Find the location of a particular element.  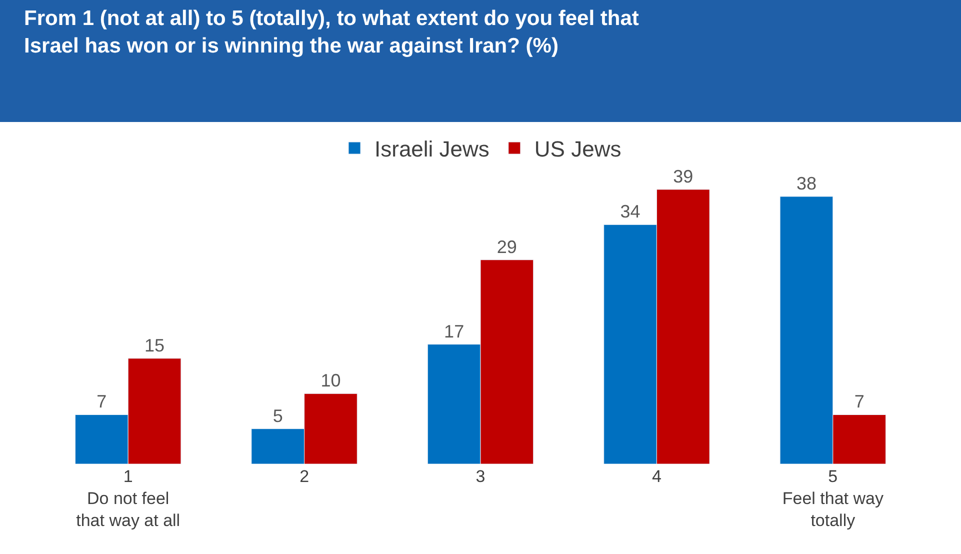

data-label: 39 is located at coordinates (683, 176).